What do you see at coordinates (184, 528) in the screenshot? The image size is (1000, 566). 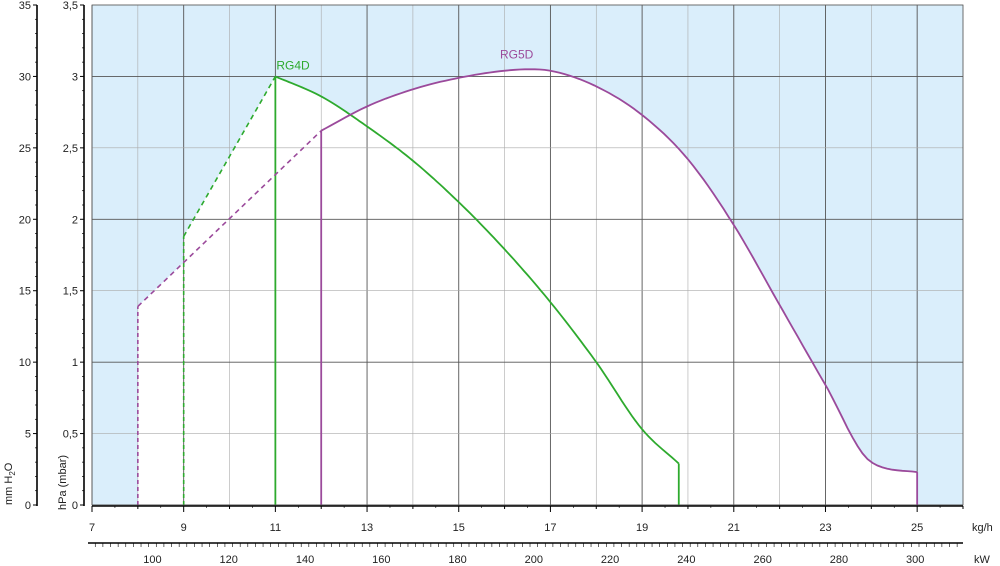 I see `kgh-tick-label: 9` at bounding box center [184, 528].